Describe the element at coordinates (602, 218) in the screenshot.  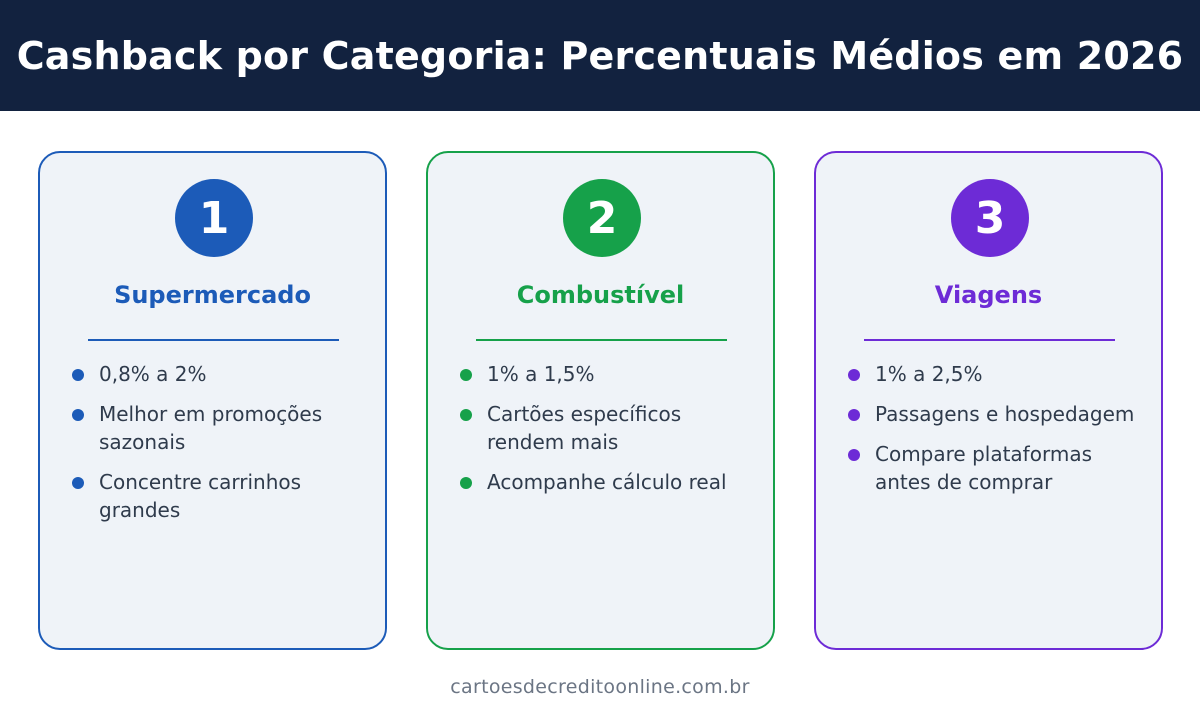
I see `card-number-badge: 2` at that location.